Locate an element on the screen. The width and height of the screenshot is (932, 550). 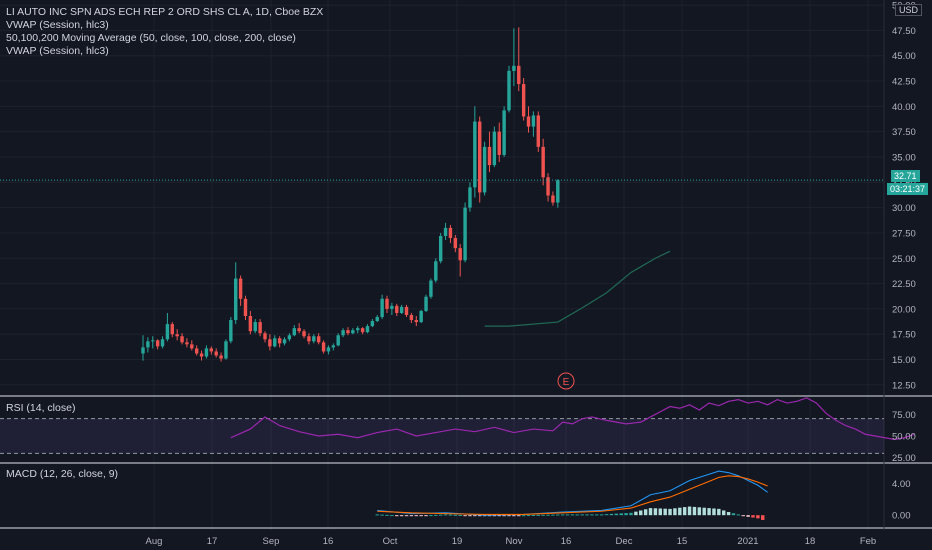
time-tick-label: Aug is located at coordinates (154, 541).